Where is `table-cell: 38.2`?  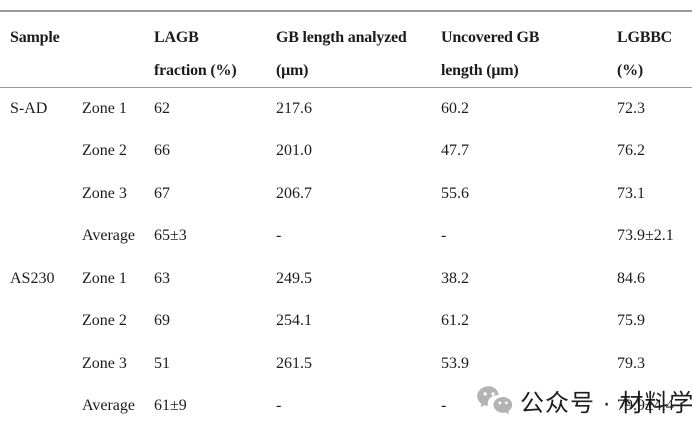 table-cell: 38.2 is located at coordinates (455, 278).